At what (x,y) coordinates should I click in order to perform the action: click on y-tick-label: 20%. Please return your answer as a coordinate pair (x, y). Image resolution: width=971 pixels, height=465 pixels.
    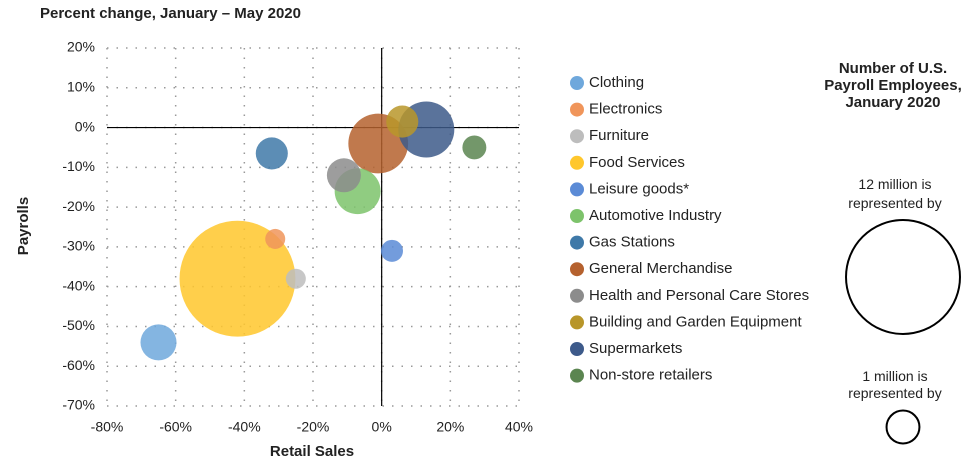
    Looking at the image, I should click on (81, 47).